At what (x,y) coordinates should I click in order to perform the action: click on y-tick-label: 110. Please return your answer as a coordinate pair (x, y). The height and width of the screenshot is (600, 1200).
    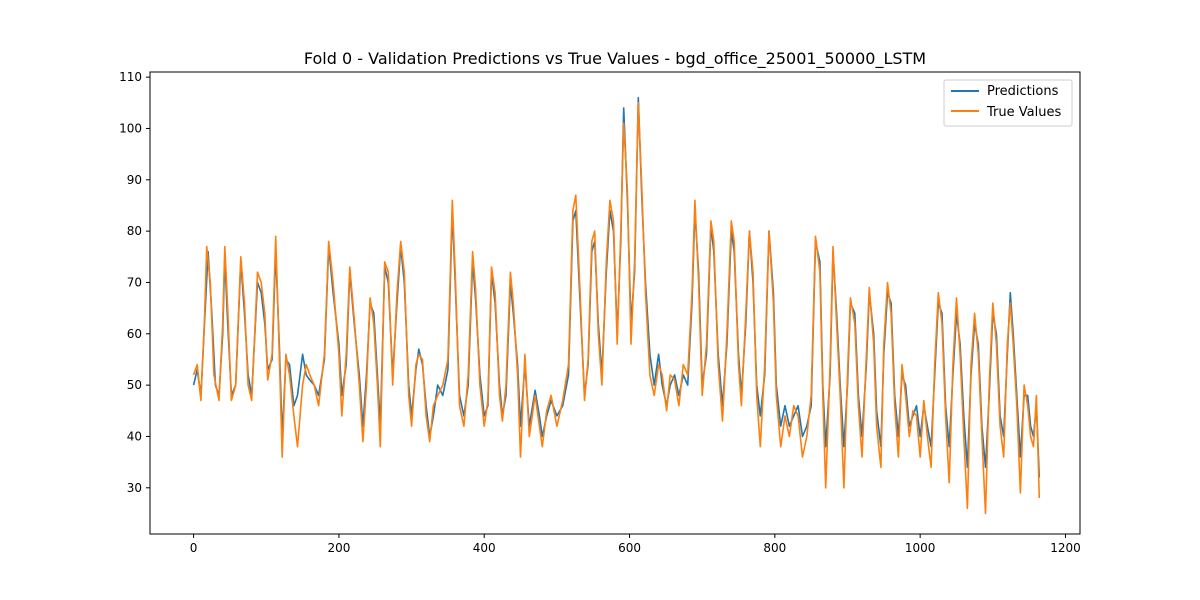
    Looking at the image, I should click on (130, 77).